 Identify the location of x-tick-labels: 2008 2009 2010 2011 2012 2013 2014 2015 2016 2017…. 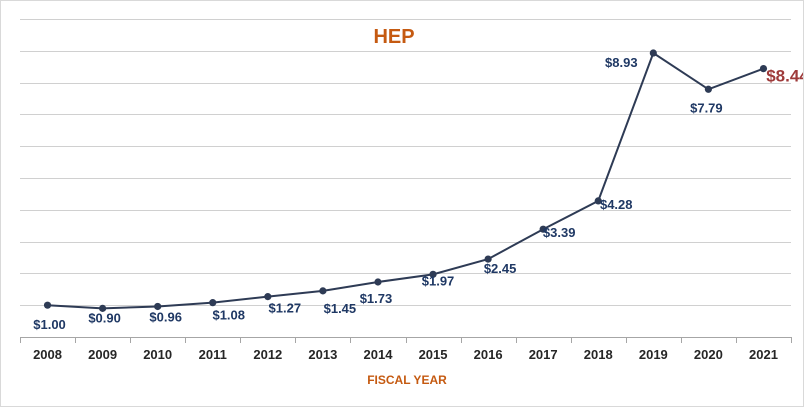
(405, 354).